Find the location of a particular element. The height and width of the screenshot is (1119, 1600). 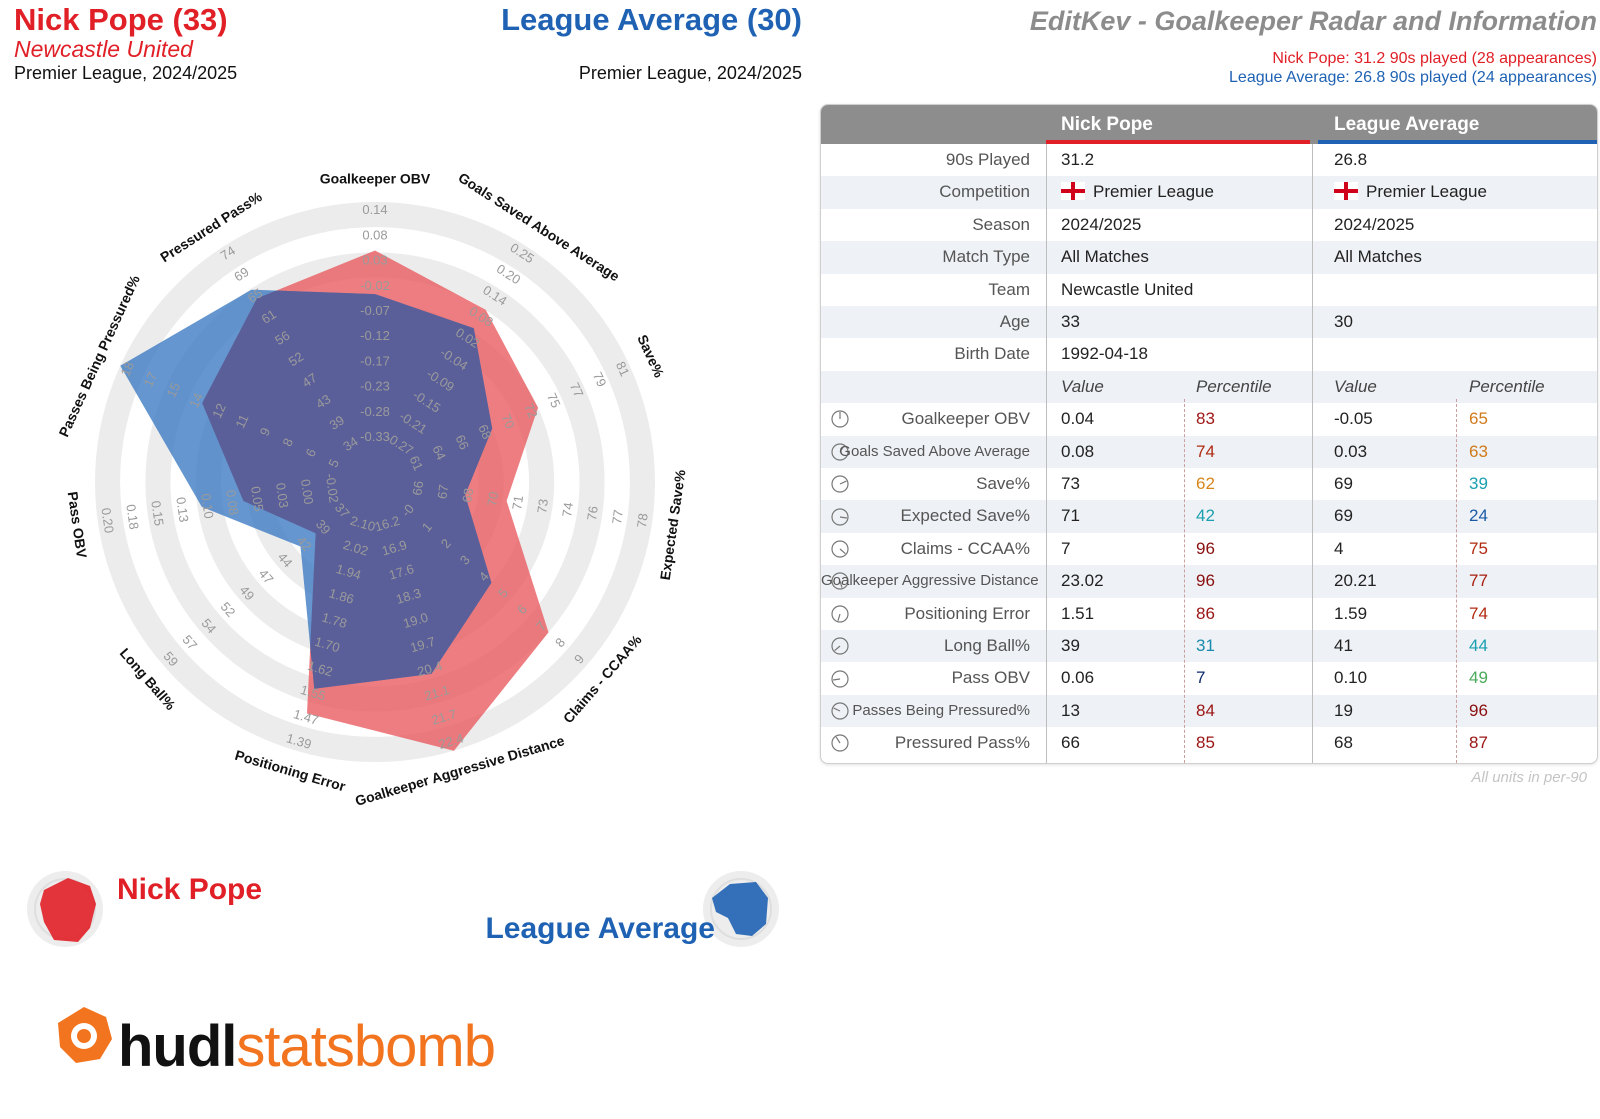

player-percentile: 31 is located at coordinates (1205, 645).